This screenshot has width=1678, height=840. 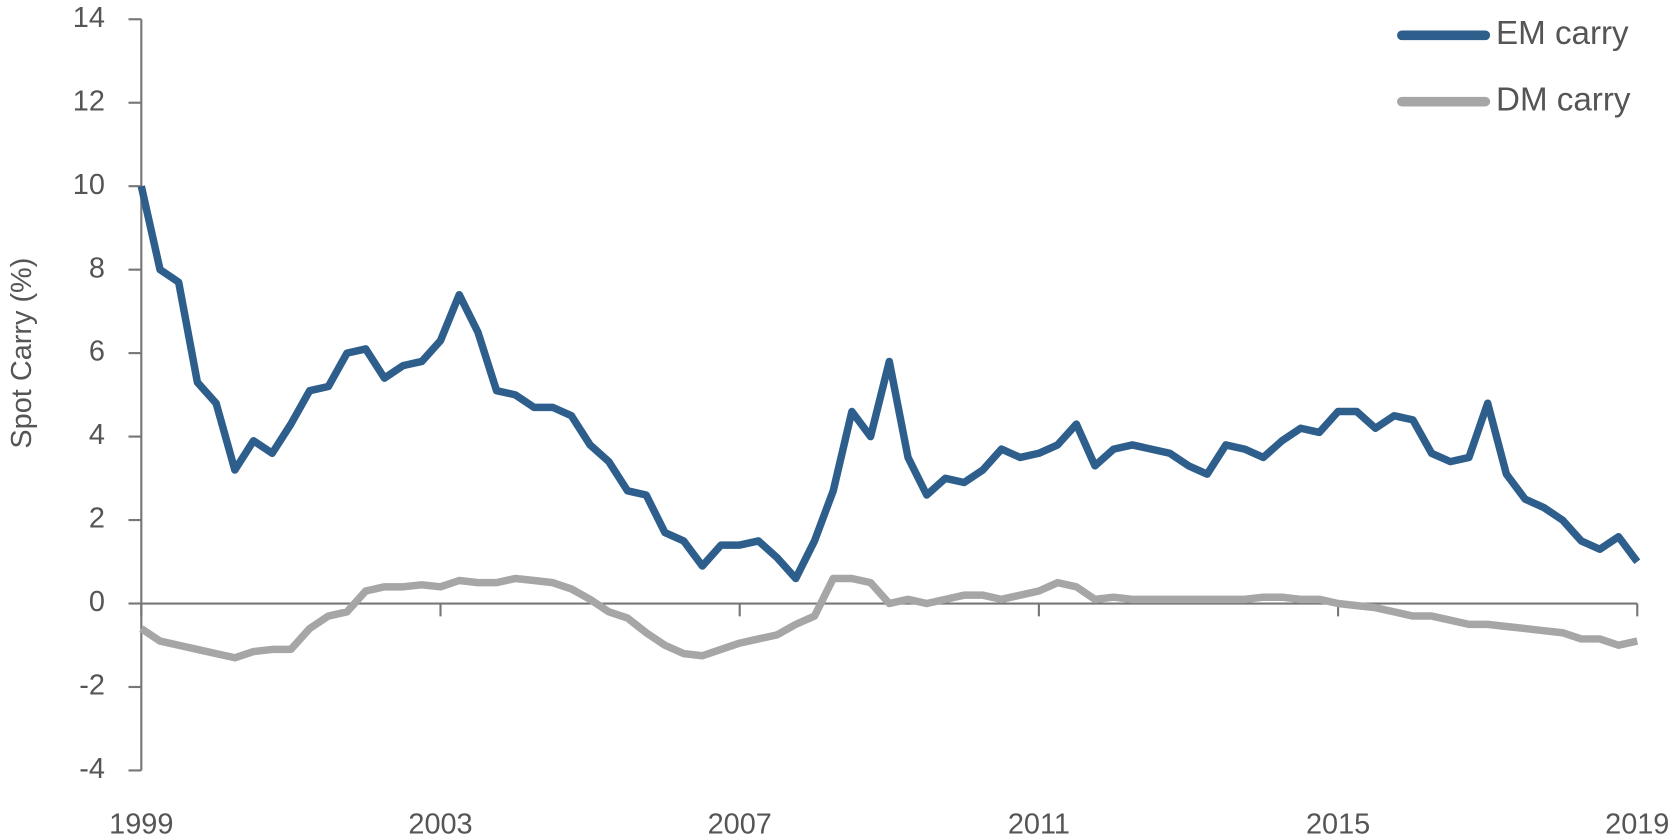 What do you see at coordinates (97, 268) in the screenshot?
I see `y-tick-label: 8` at bounding box center [97, 268].